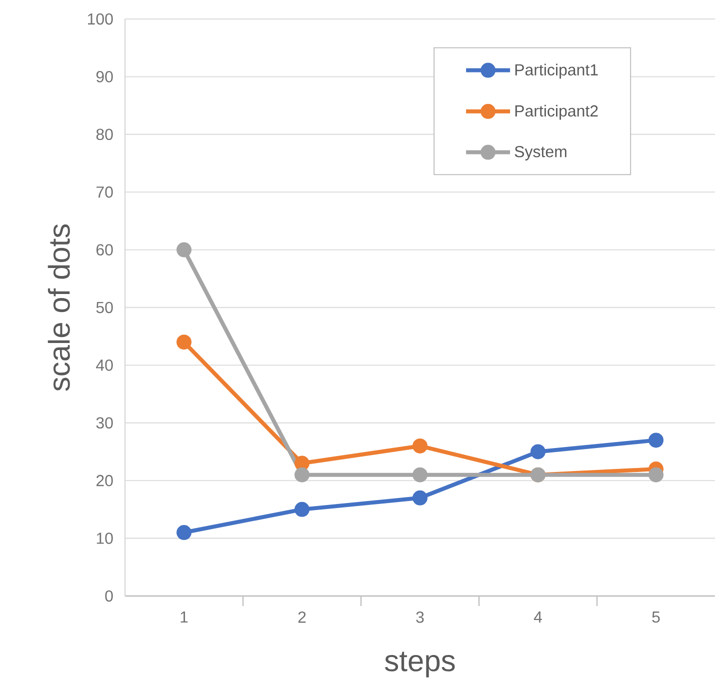  I want to click on legend-label: Participant1, so click(556, 71).